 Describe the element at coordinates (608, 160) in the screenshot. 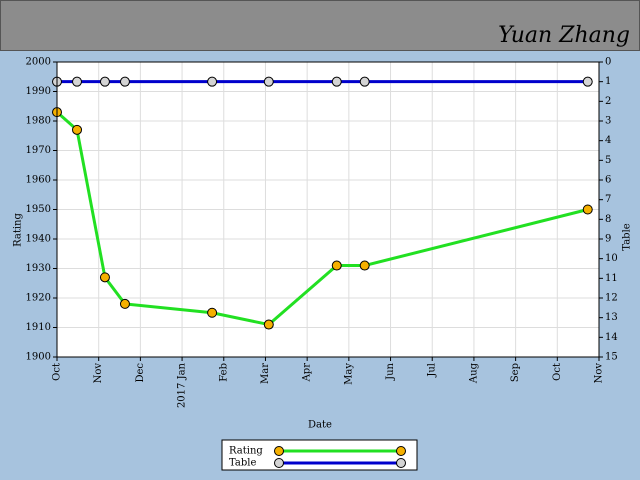

I see `y2-tick-label: 5` at that location.